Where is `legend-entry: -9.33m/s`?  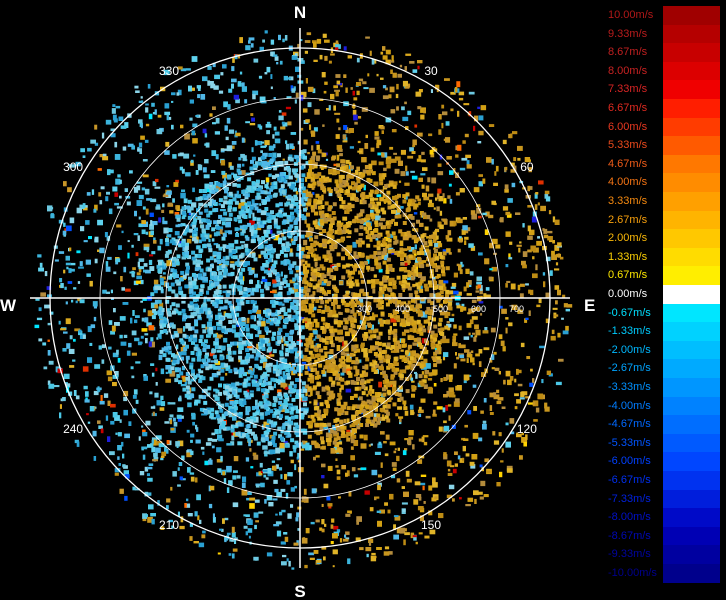 legend-entry: -9.33m/s is located at coordinates (663, 555).